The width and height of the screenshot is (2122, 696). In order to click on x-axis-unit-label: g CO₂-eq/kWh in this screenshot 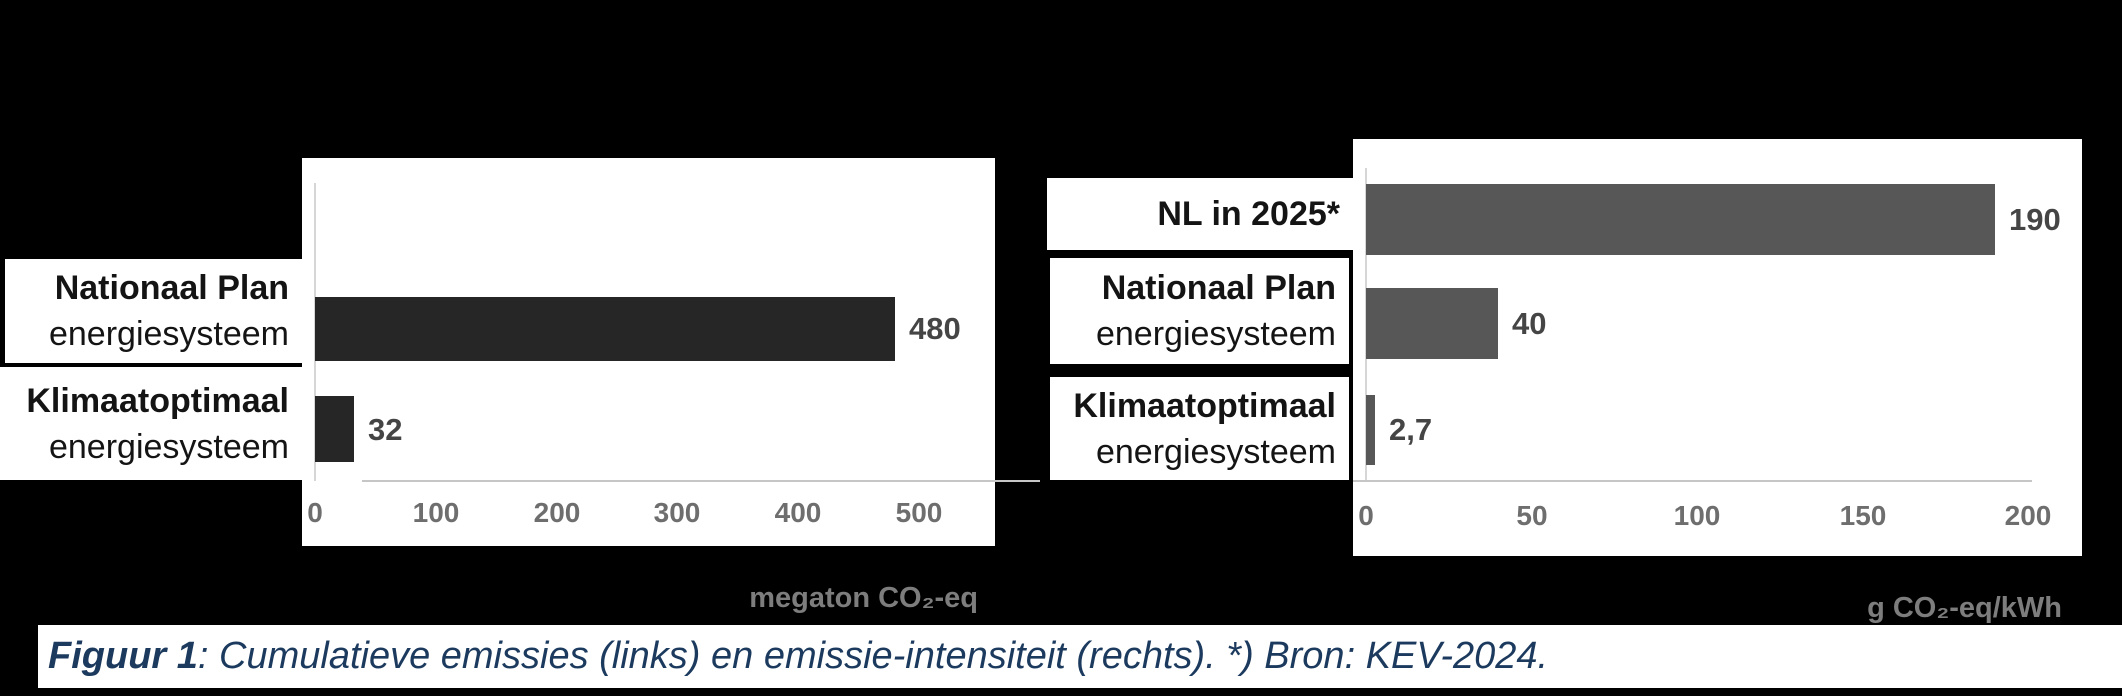, I will do `click(1964, 608)`.